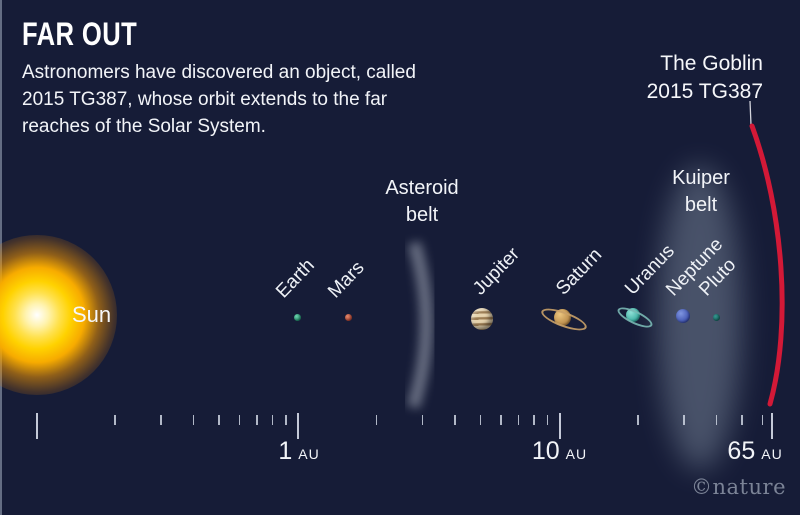 This screenshot has height=515, width=800. I want to click on planet-earth, so click(297, 317).